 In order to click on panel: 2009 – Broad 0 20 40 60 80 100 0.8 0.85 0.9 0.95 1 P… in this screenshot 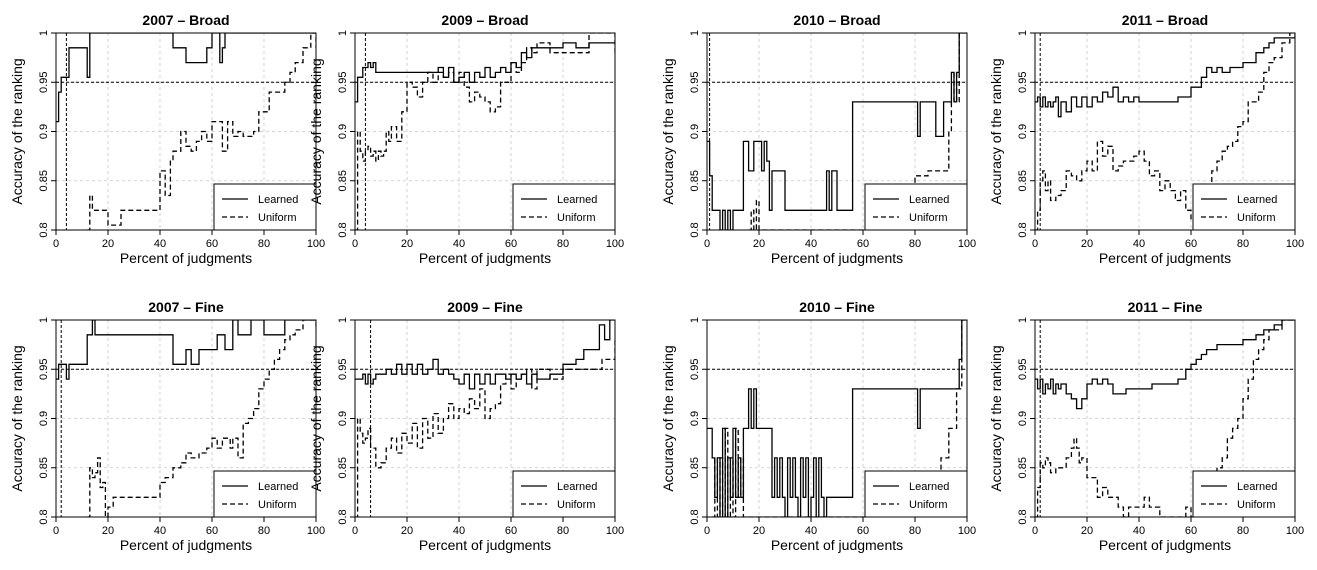, I will do `click(466, 139)`.